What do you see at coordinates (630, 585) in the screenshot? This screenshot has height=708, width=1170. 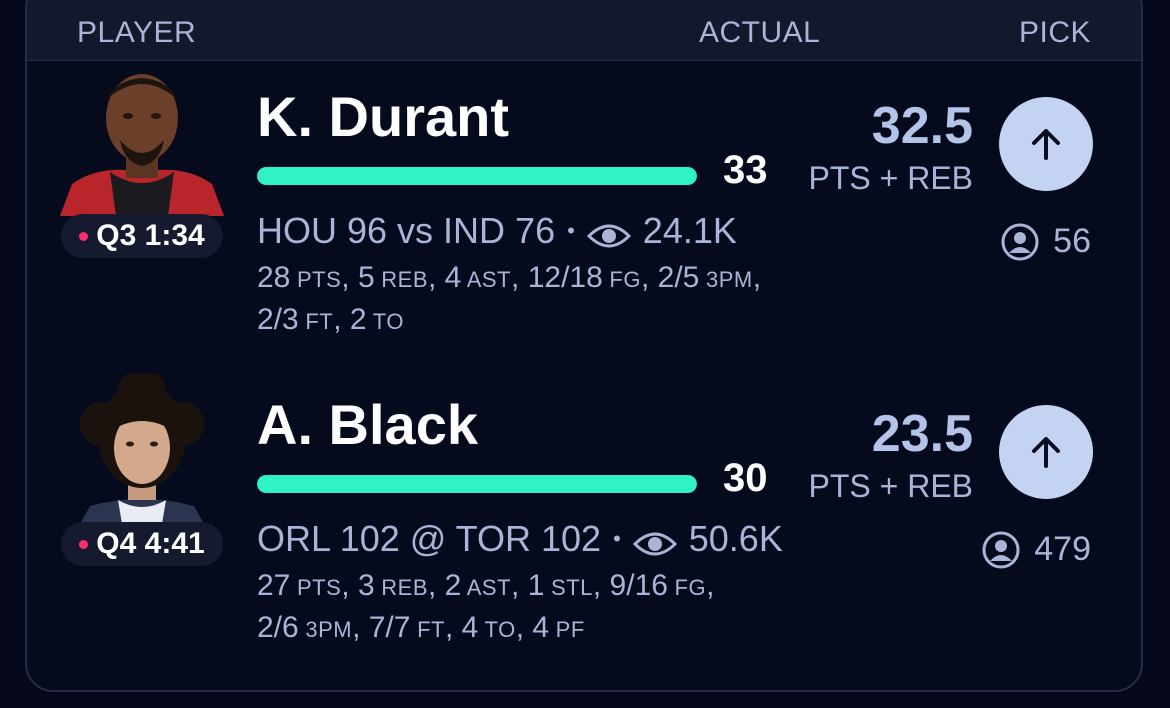 I see `stat-value: , 9/16` at bounding box center [630, 585].